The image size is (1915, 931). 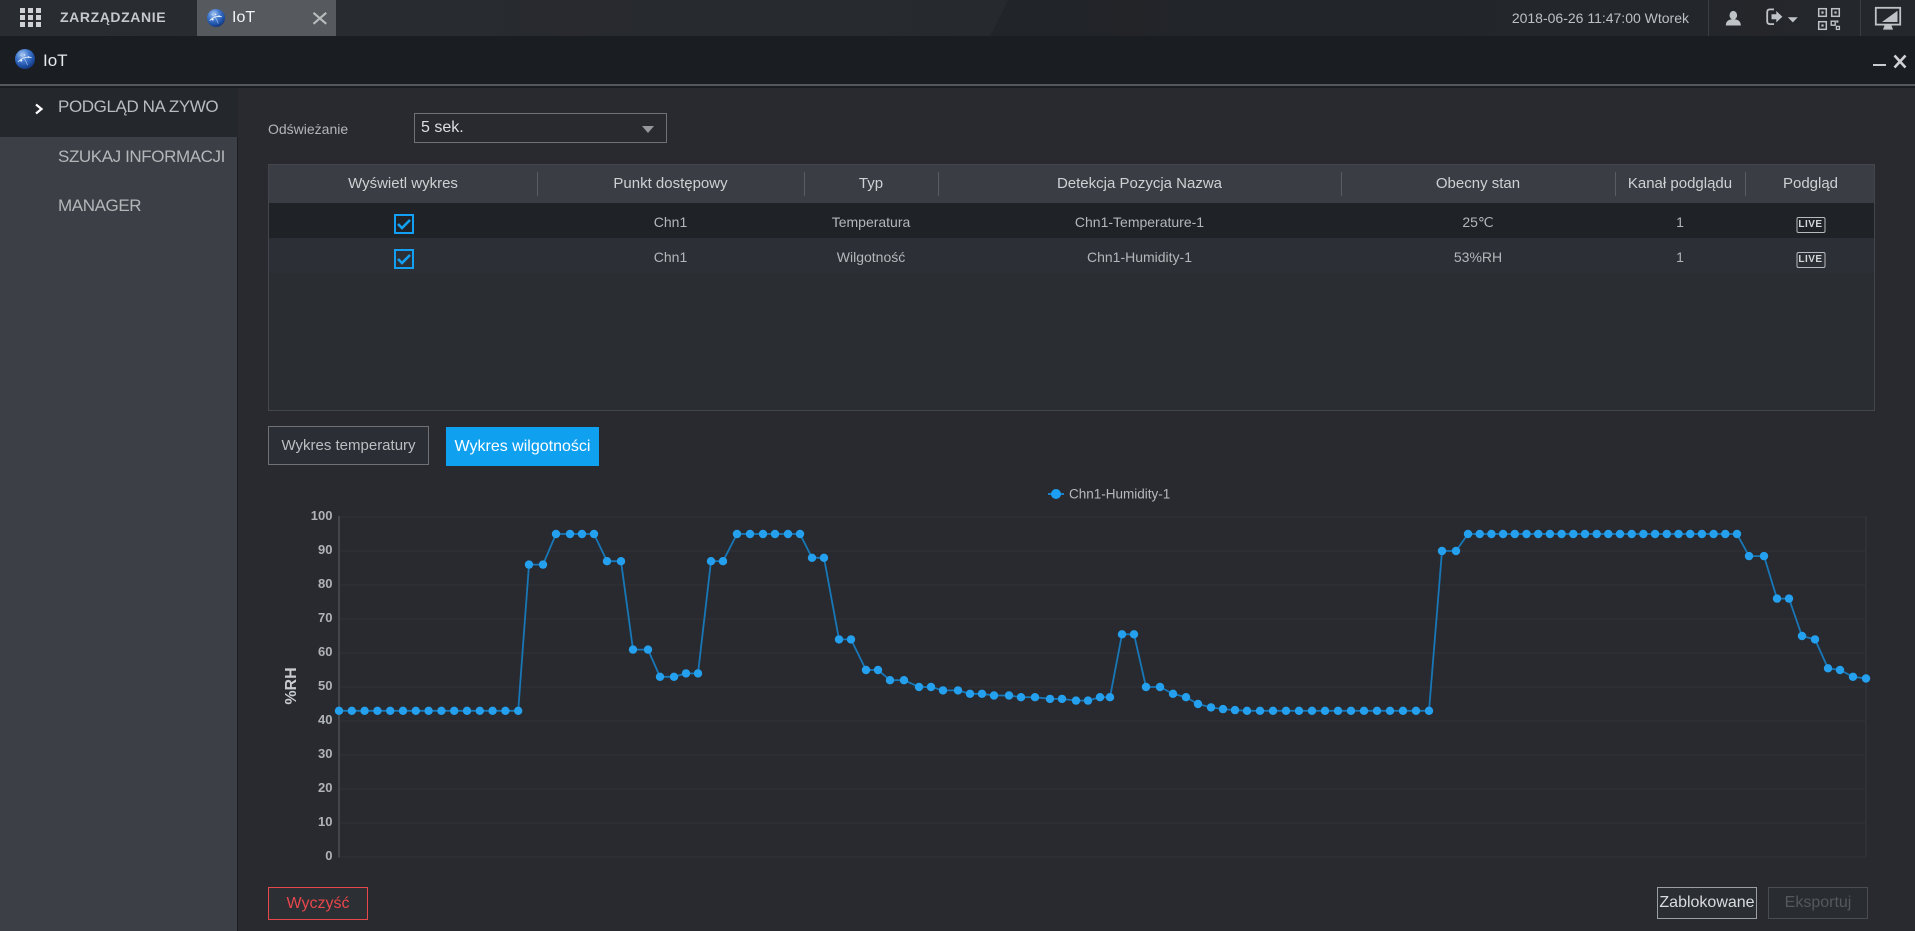 I want to click on svg-text: 100, so click(x=322, y=515).